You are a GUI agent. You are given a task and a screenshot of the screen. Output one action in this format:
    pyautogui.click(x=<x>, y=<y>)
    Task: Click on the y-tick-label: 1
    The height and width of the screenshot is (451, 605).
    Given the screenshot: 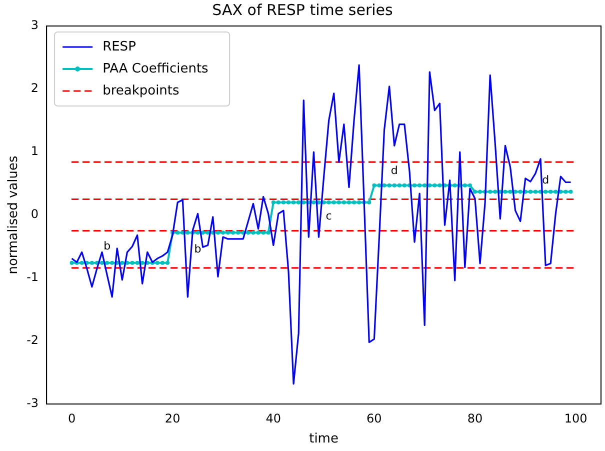 What is the action you would take?
    pyautogui.click(x=34, y=151)
    